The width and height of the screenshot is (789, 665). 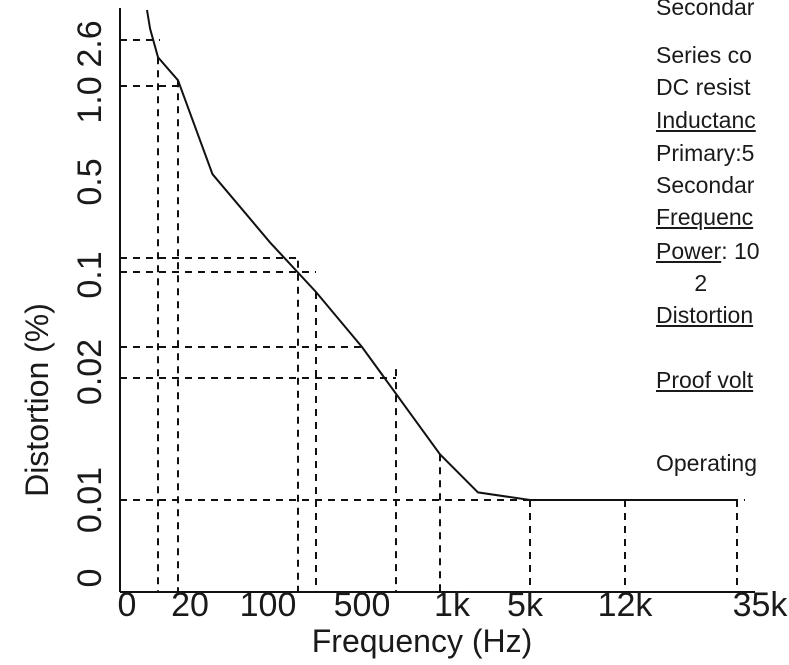 I want to click on side-panel-line-heading: Power, so click(x=689, y=251).